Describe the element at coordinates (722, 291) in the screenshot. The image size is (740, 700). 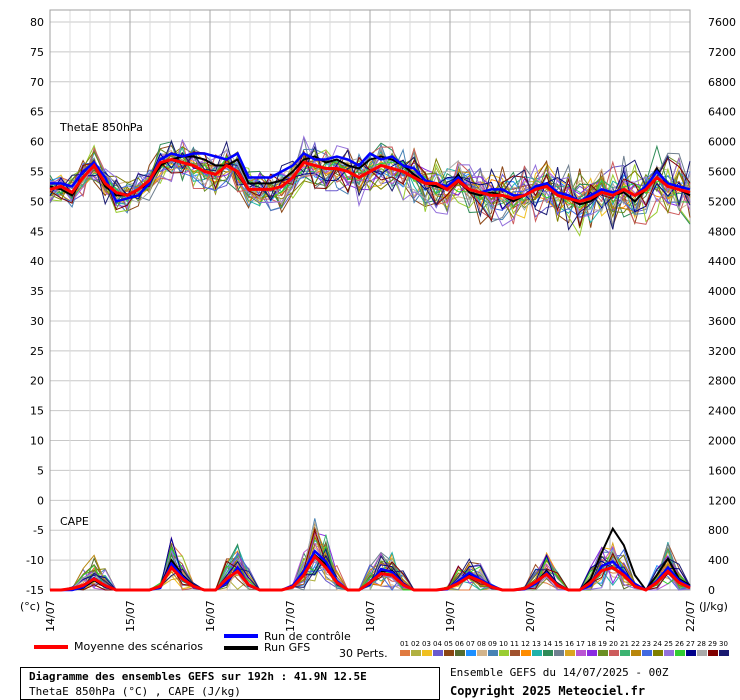
I see `right-tick-label: 4000` at that location.